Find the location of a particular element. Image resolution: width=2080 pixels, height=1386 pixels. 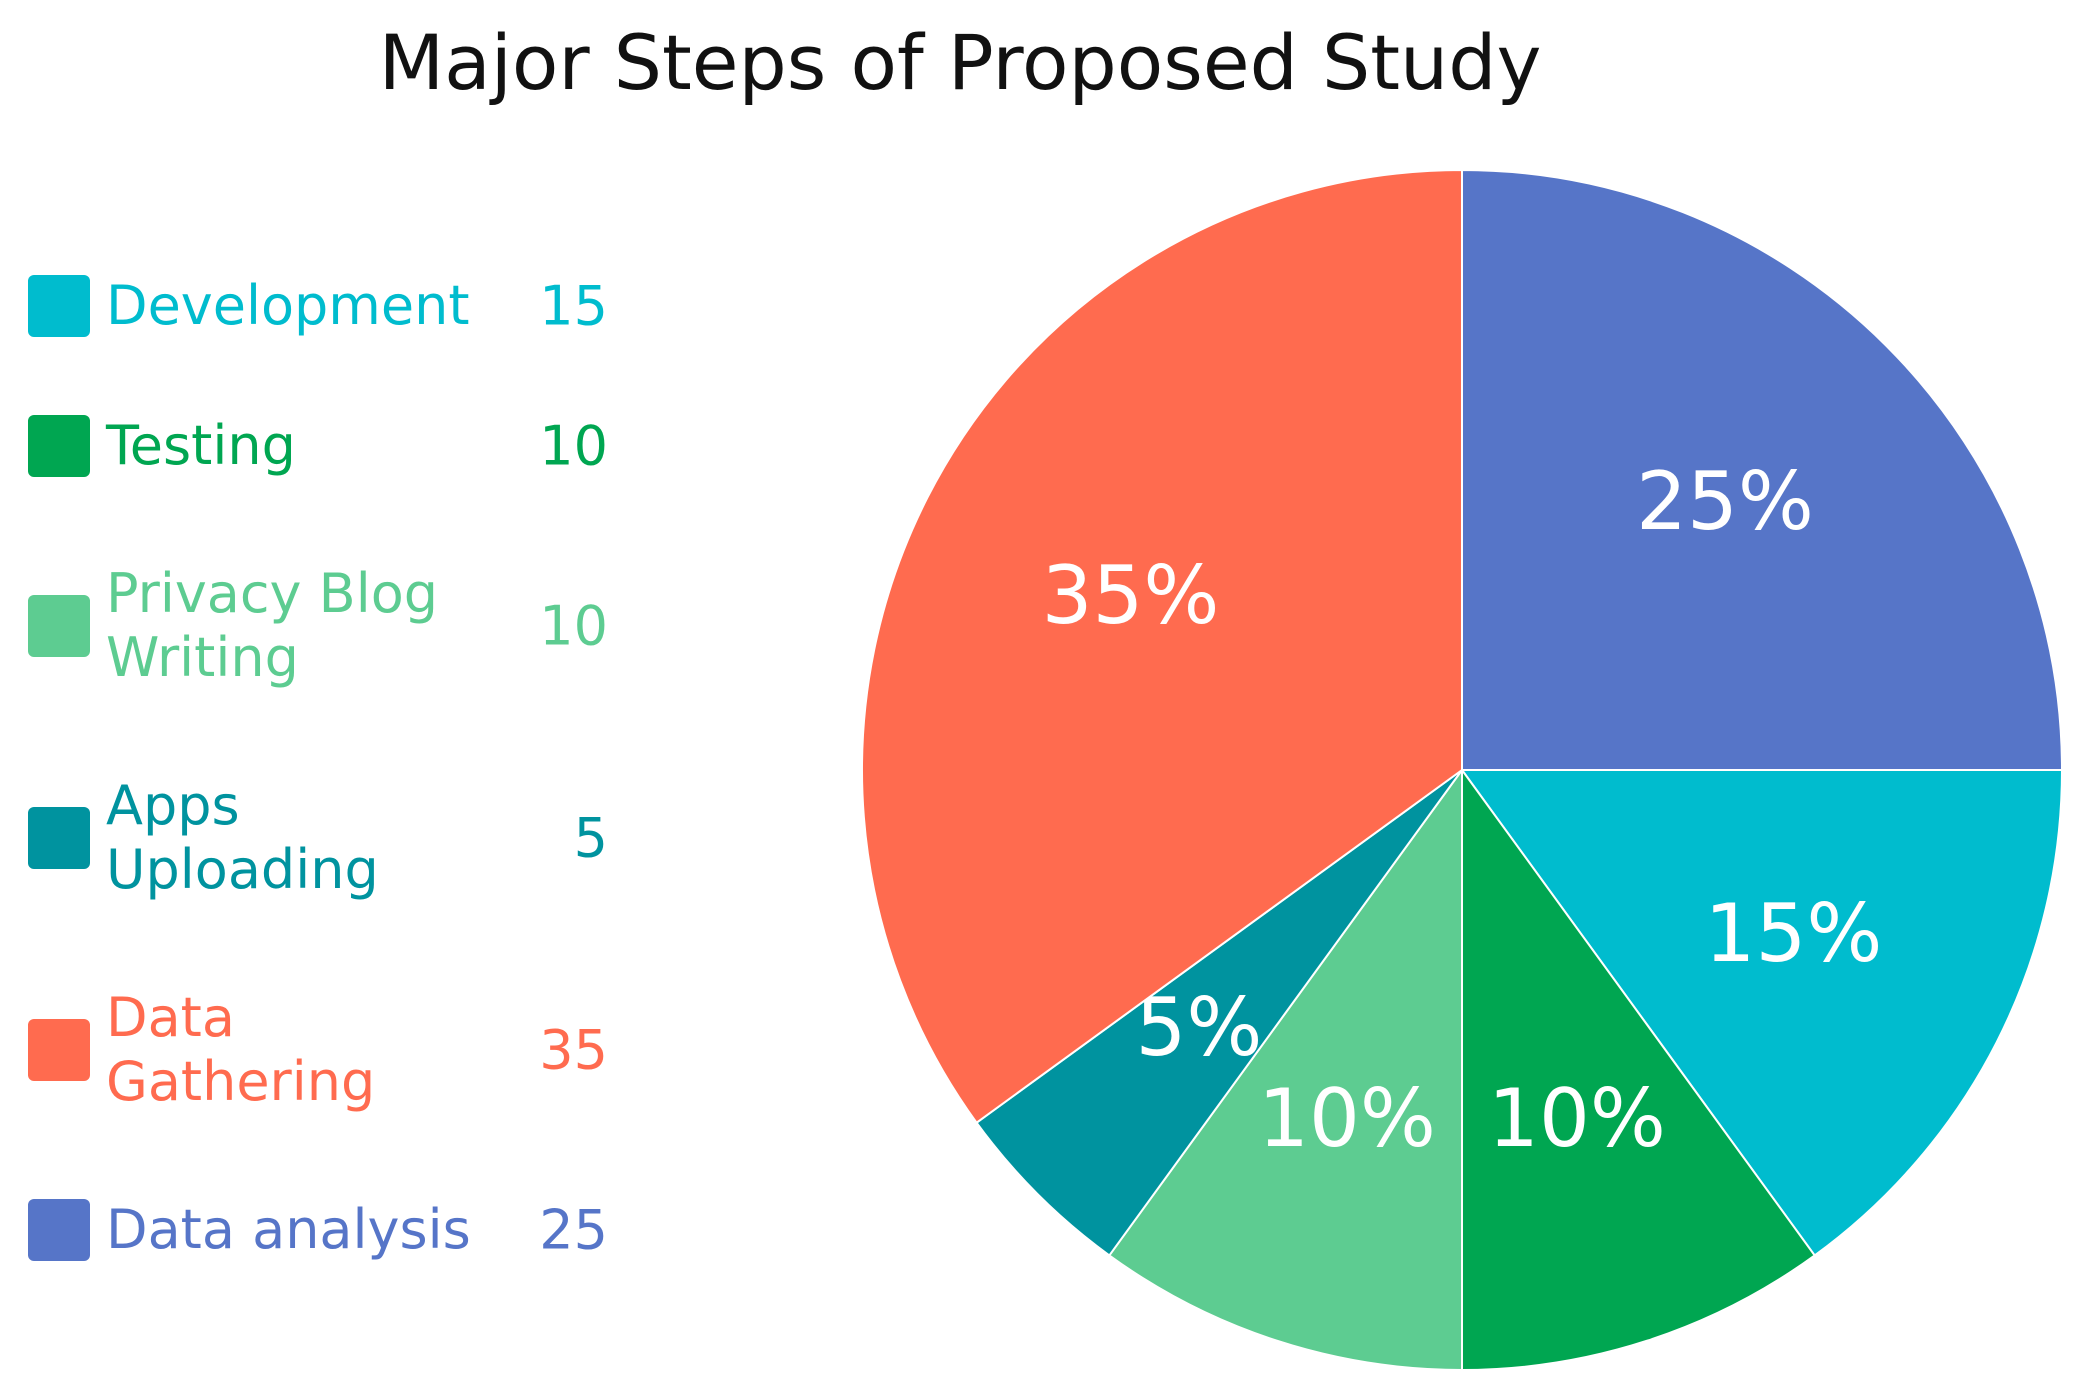

pie-slice-data-analysis is located at coordinates (1762, 469).